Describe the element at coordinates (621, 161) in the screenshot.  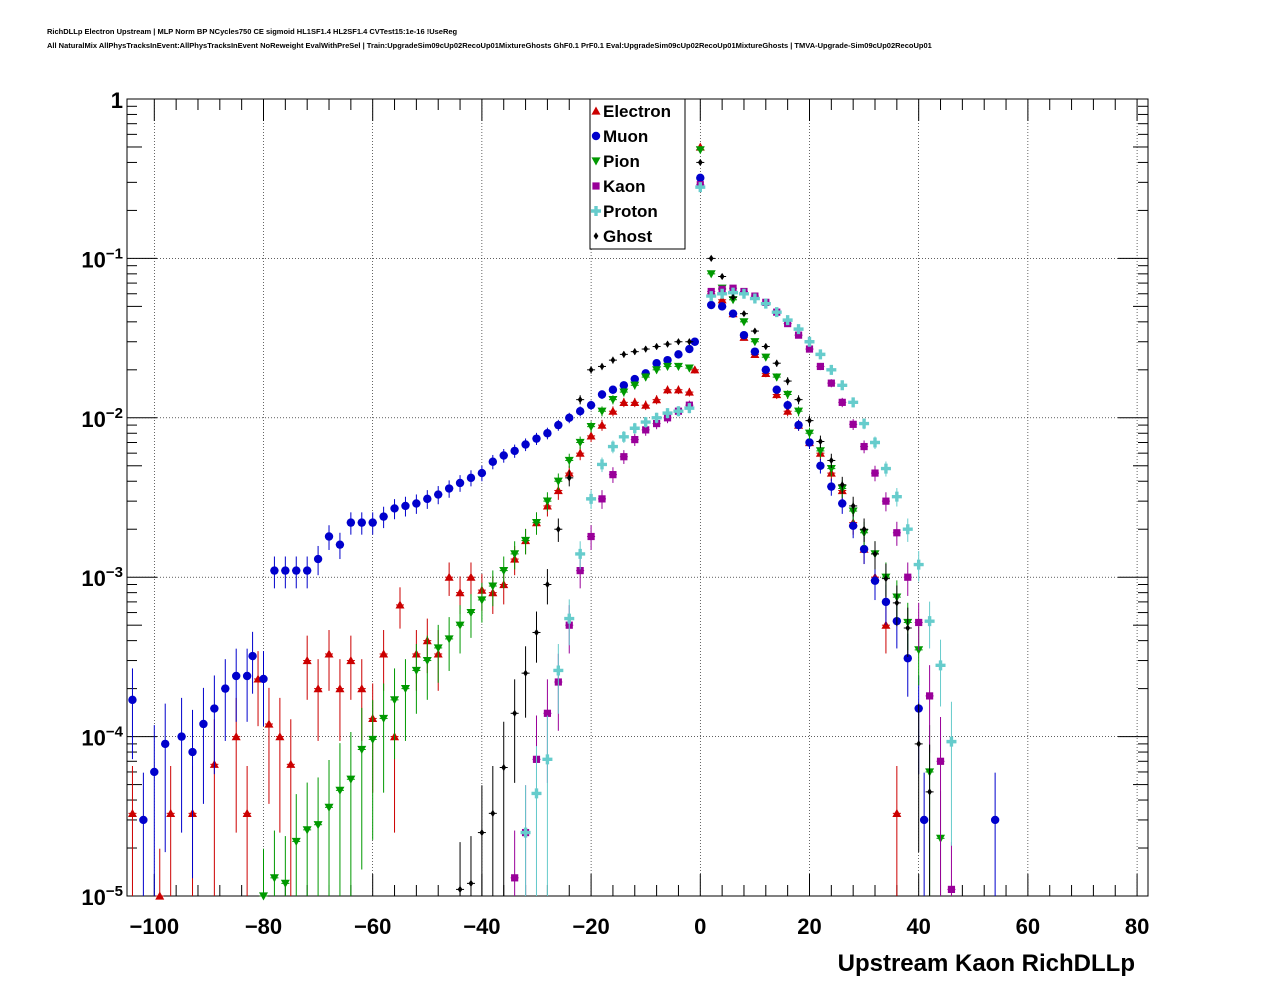
I see `legend-label: Pion` at that location.